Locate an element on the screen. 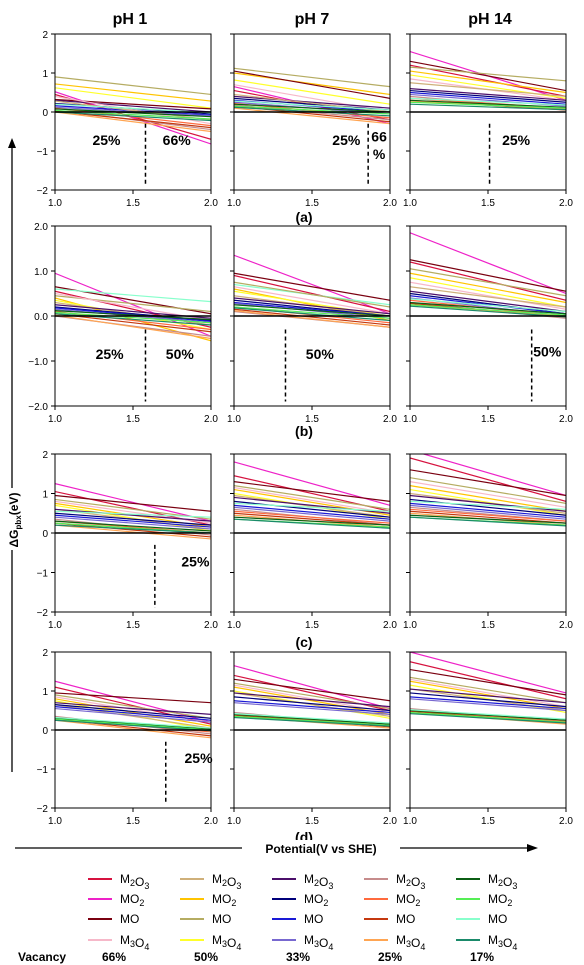 The width and height of the screenshot is (584, 965). panel-12: 1.0 1.5 2.0 is located at coordinates (488, 739).